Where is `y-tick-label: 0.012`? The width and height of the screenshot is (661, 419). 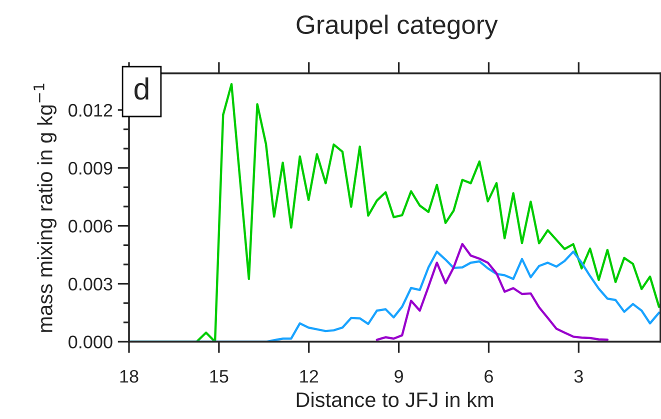
y-tick-label: 0.012 is located at coordinates (90, 110).